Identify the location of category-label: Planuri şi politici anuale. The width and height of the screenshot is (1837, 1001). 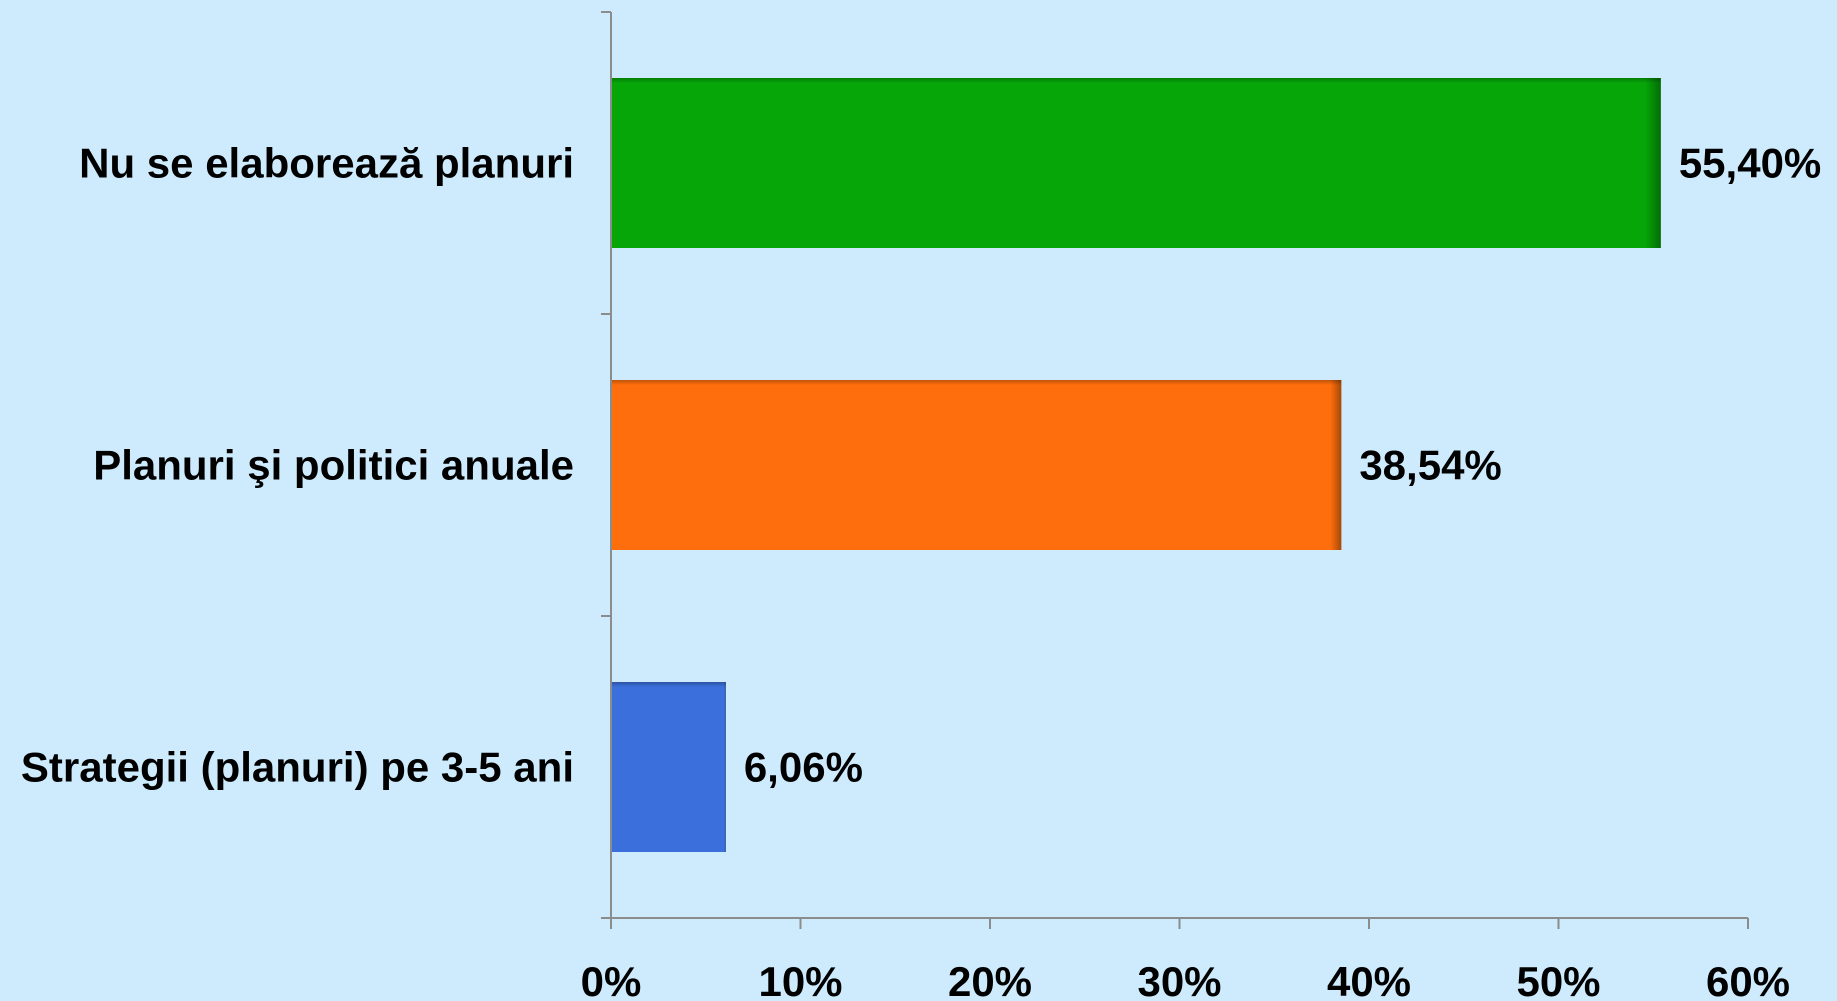
(333, 465).